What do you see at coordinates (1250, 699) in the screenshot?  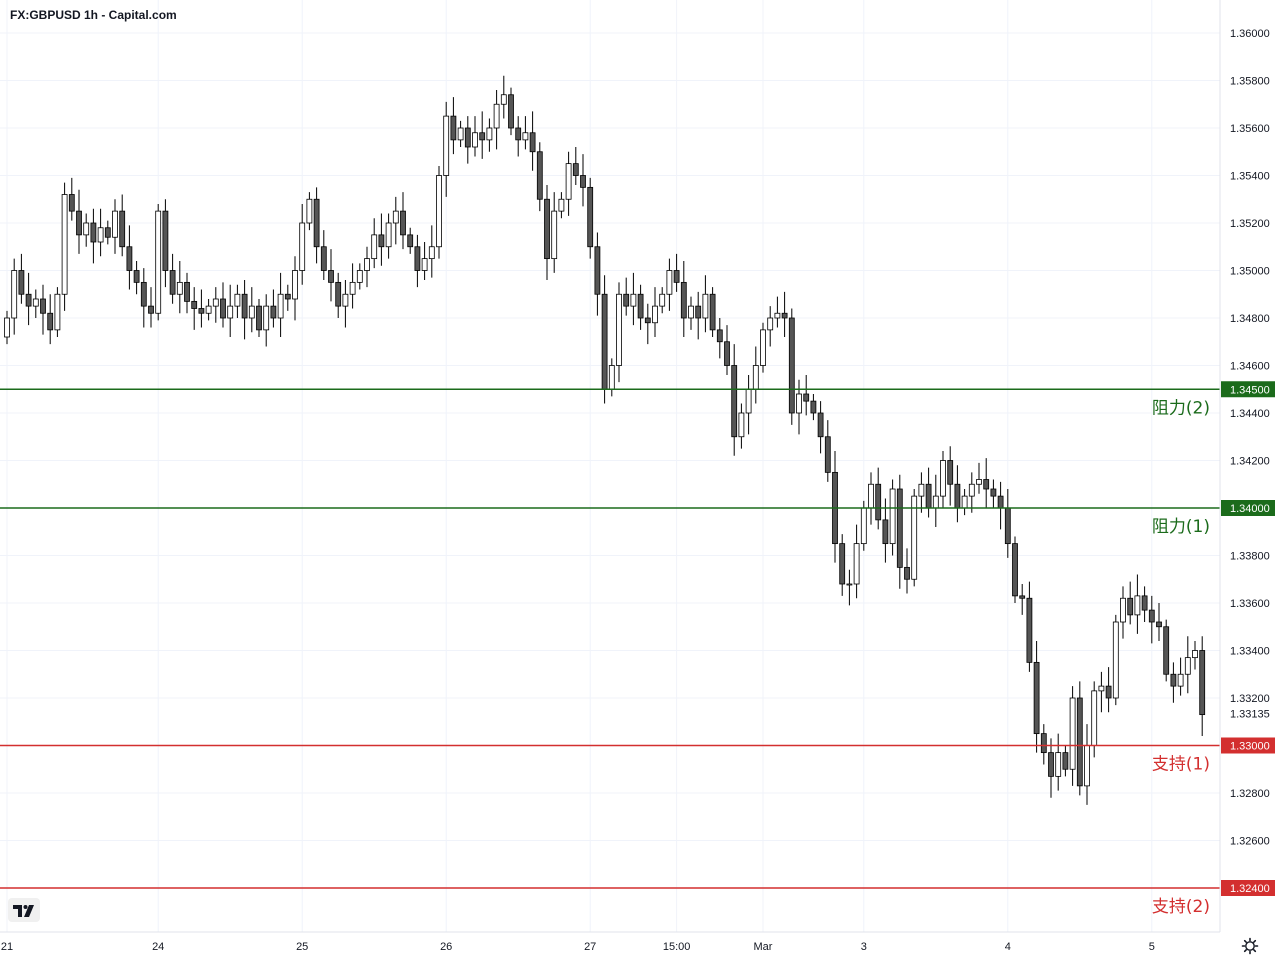 I see `y-tick-label: 1.33200` at bounding box center [1250, 699].